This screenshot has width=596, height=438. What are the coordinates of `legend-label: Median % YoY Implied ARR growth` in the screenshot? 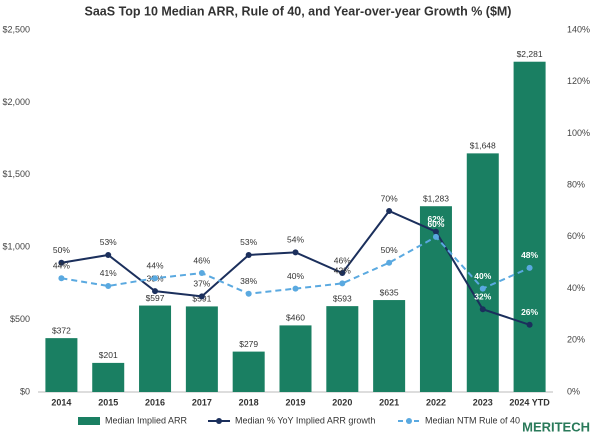 It's located at (305, 420).